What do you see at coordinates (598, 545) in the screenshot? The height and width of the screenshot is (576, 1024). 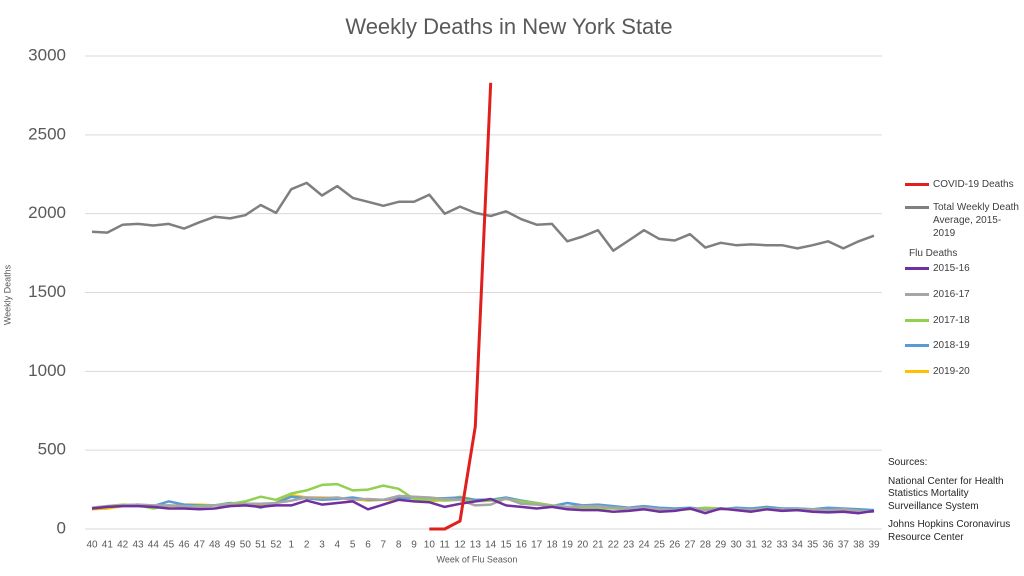 I see `x-tick-label: 21` at bounding box center [598, 545].